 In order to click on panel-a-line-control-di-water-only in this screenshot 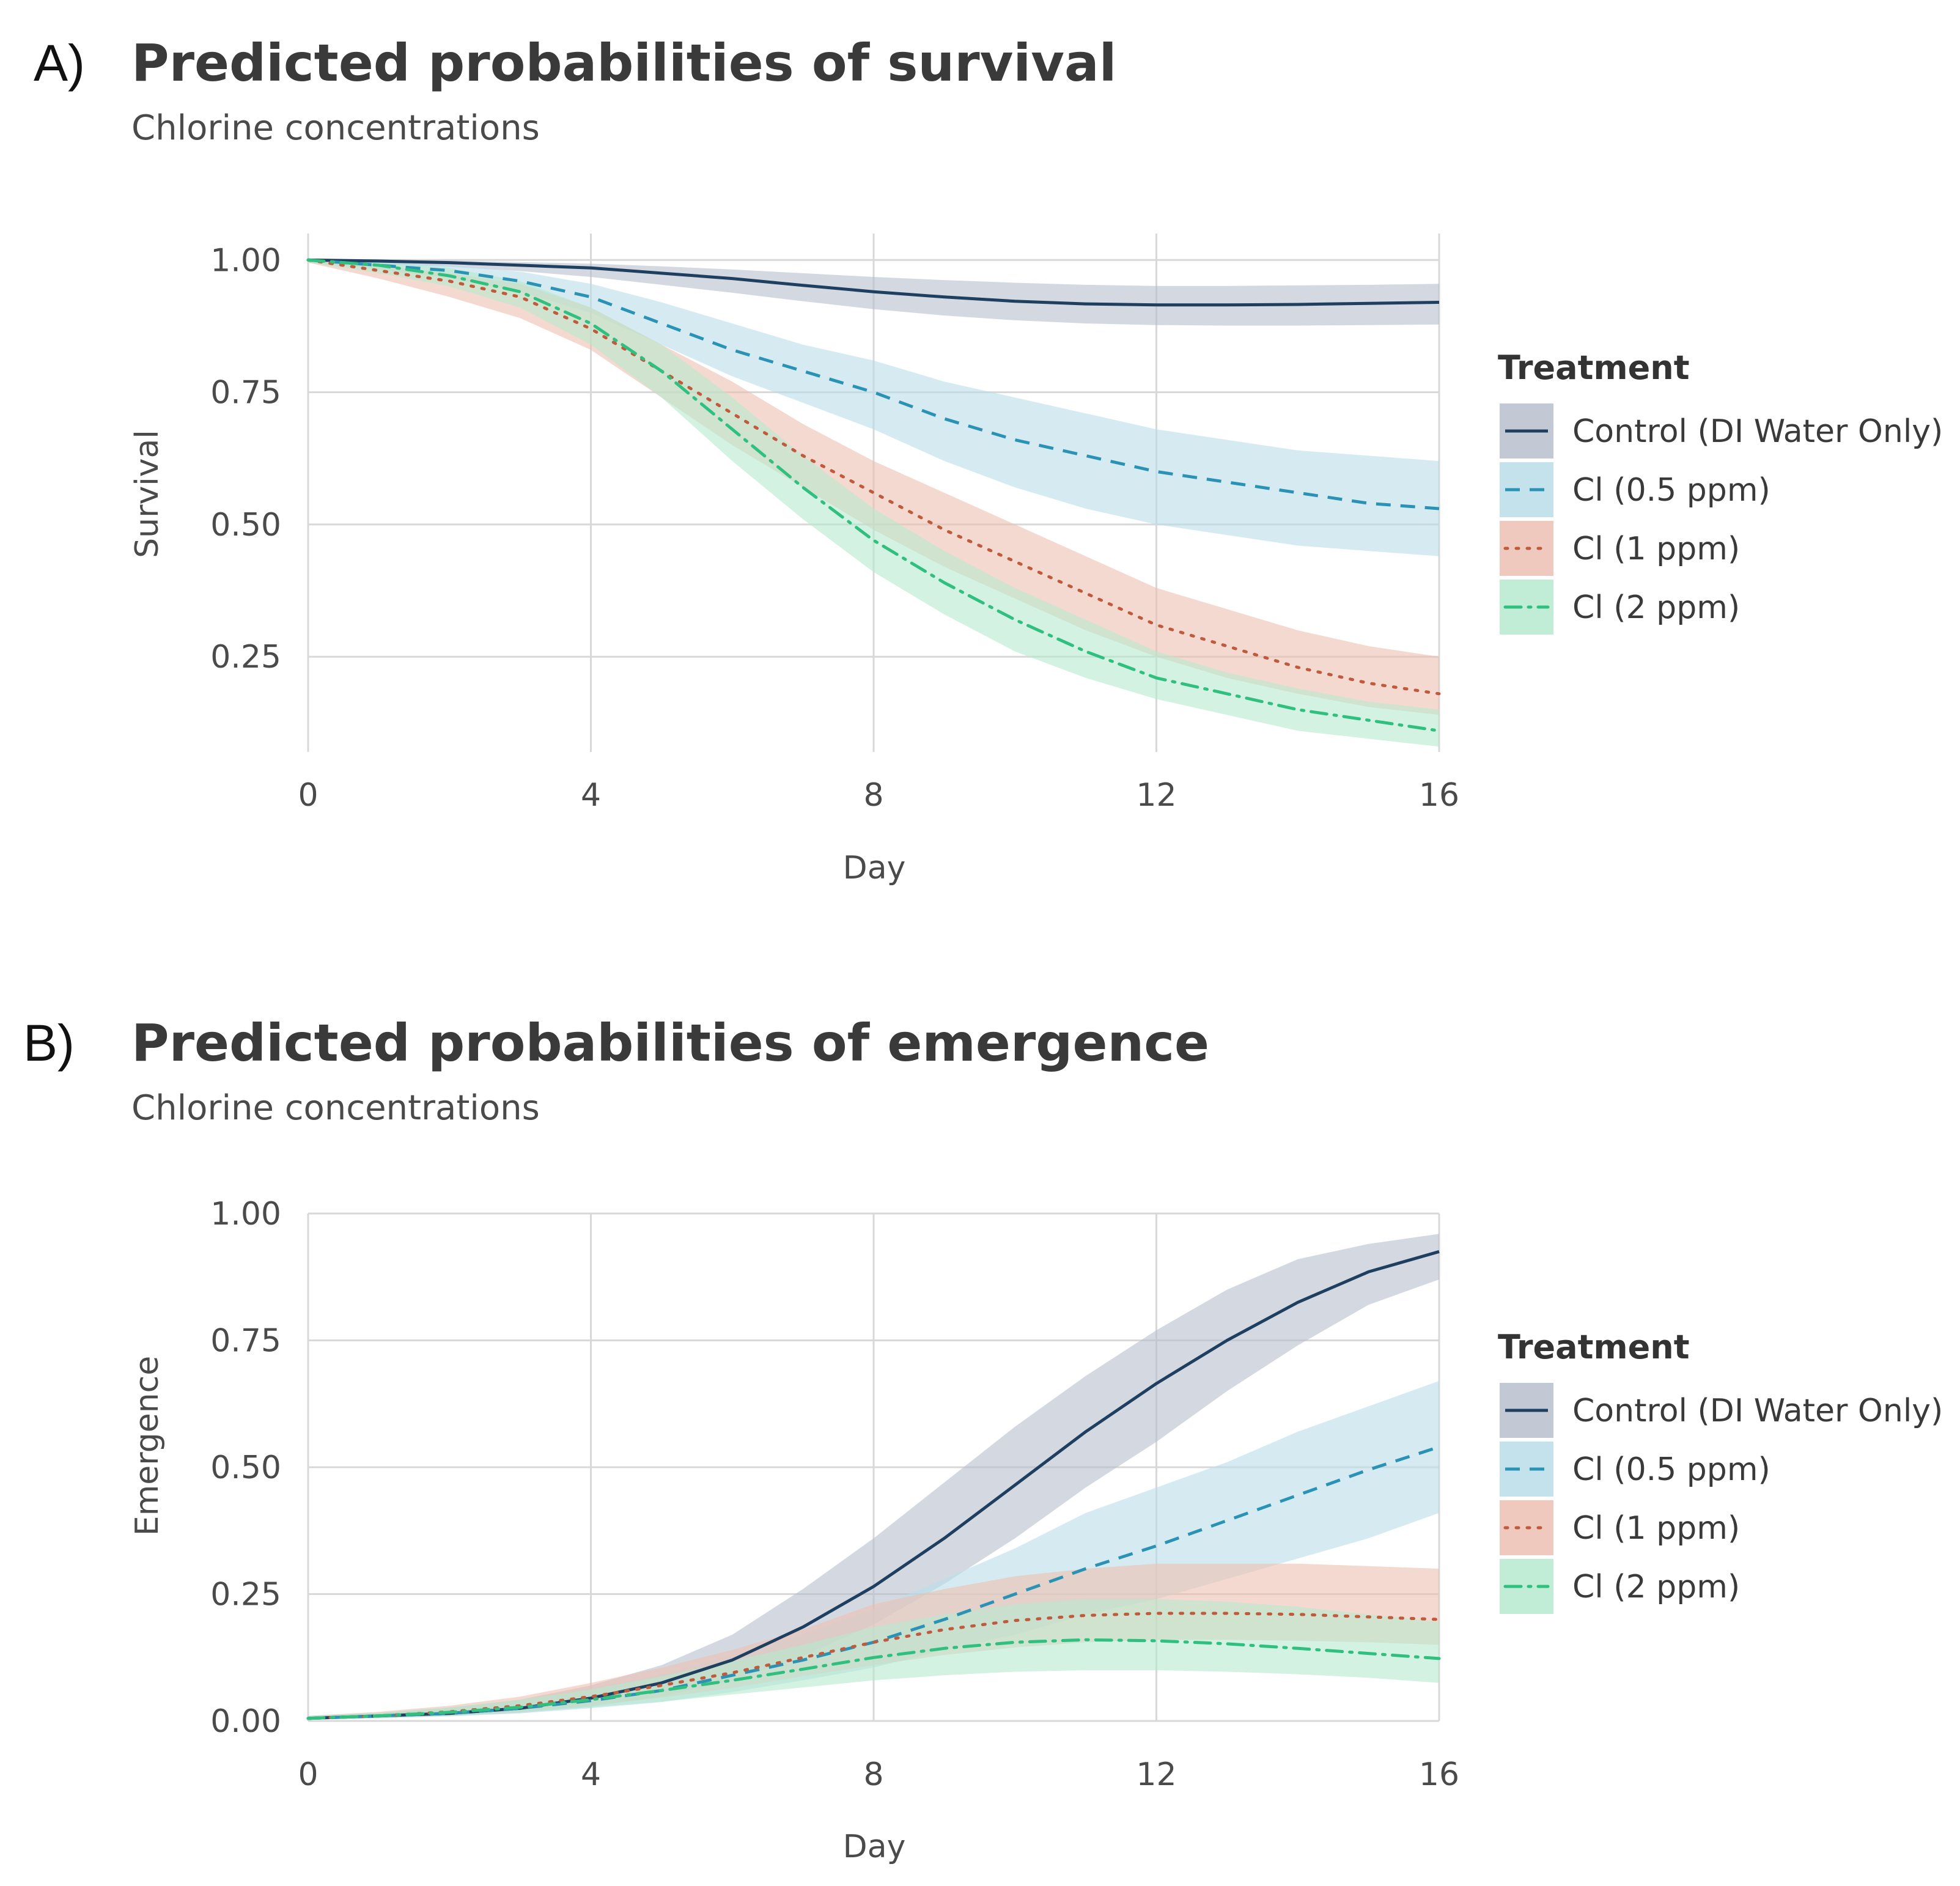, I will do `click(874, 282)`.